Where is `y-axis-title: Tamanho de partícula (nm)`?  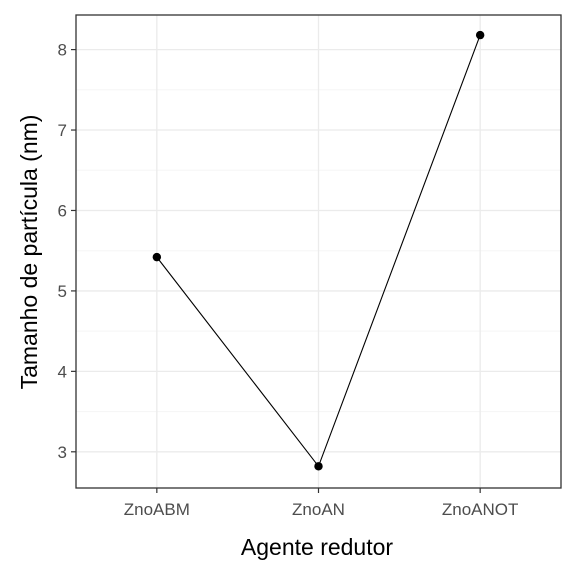
y-axis-title: Tamanho de partícula (nm) is located at coordinates (29, 252).